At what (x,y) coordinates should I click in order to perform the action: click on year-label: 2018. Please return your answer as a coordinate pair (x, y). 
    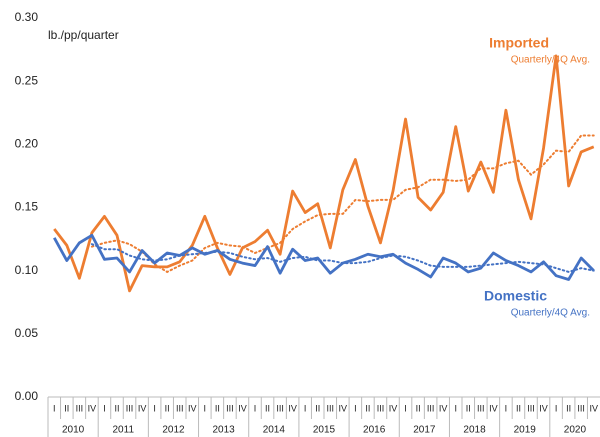
    Looking at the image, I should click on (474, 430).